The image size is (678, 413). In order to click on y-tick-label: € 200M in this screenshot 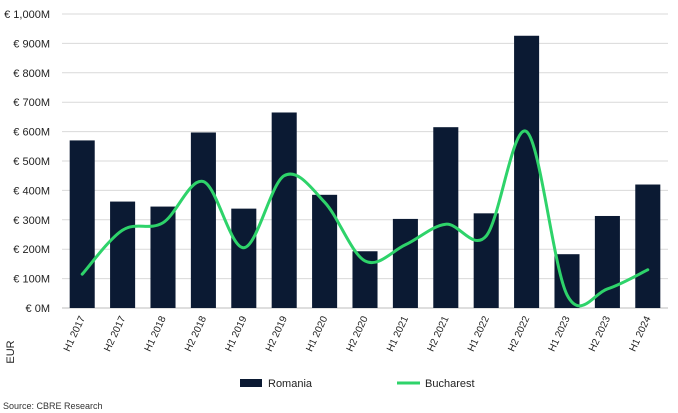, I will do `click(31, 250)`.